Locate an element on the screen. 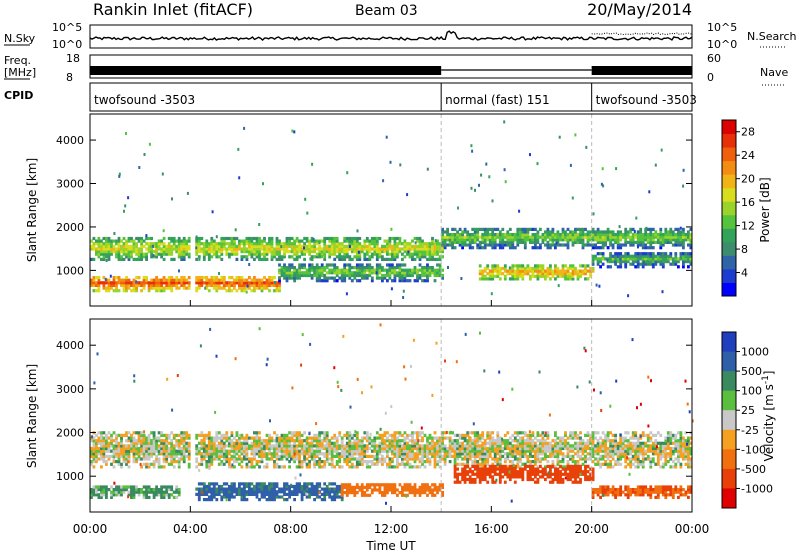  colorbar-swatch is located at coordinates (729, 221).